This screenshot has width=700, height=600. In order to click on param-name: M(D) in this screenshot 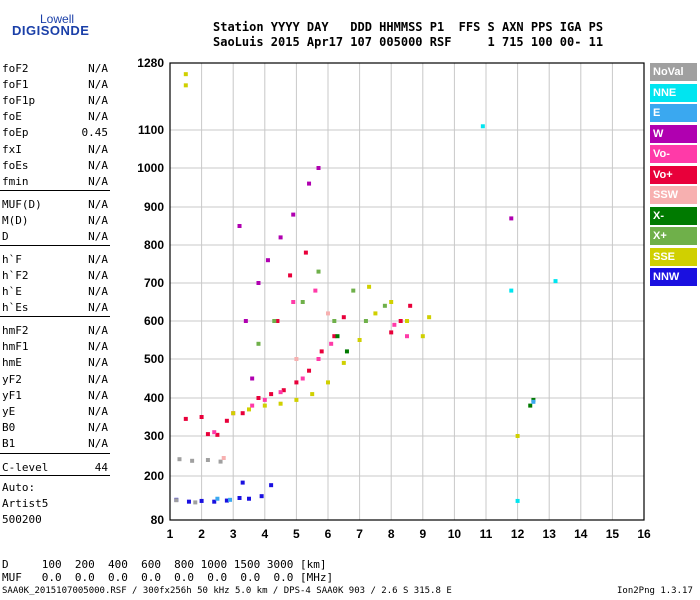, I will do `click(15, 220)`.